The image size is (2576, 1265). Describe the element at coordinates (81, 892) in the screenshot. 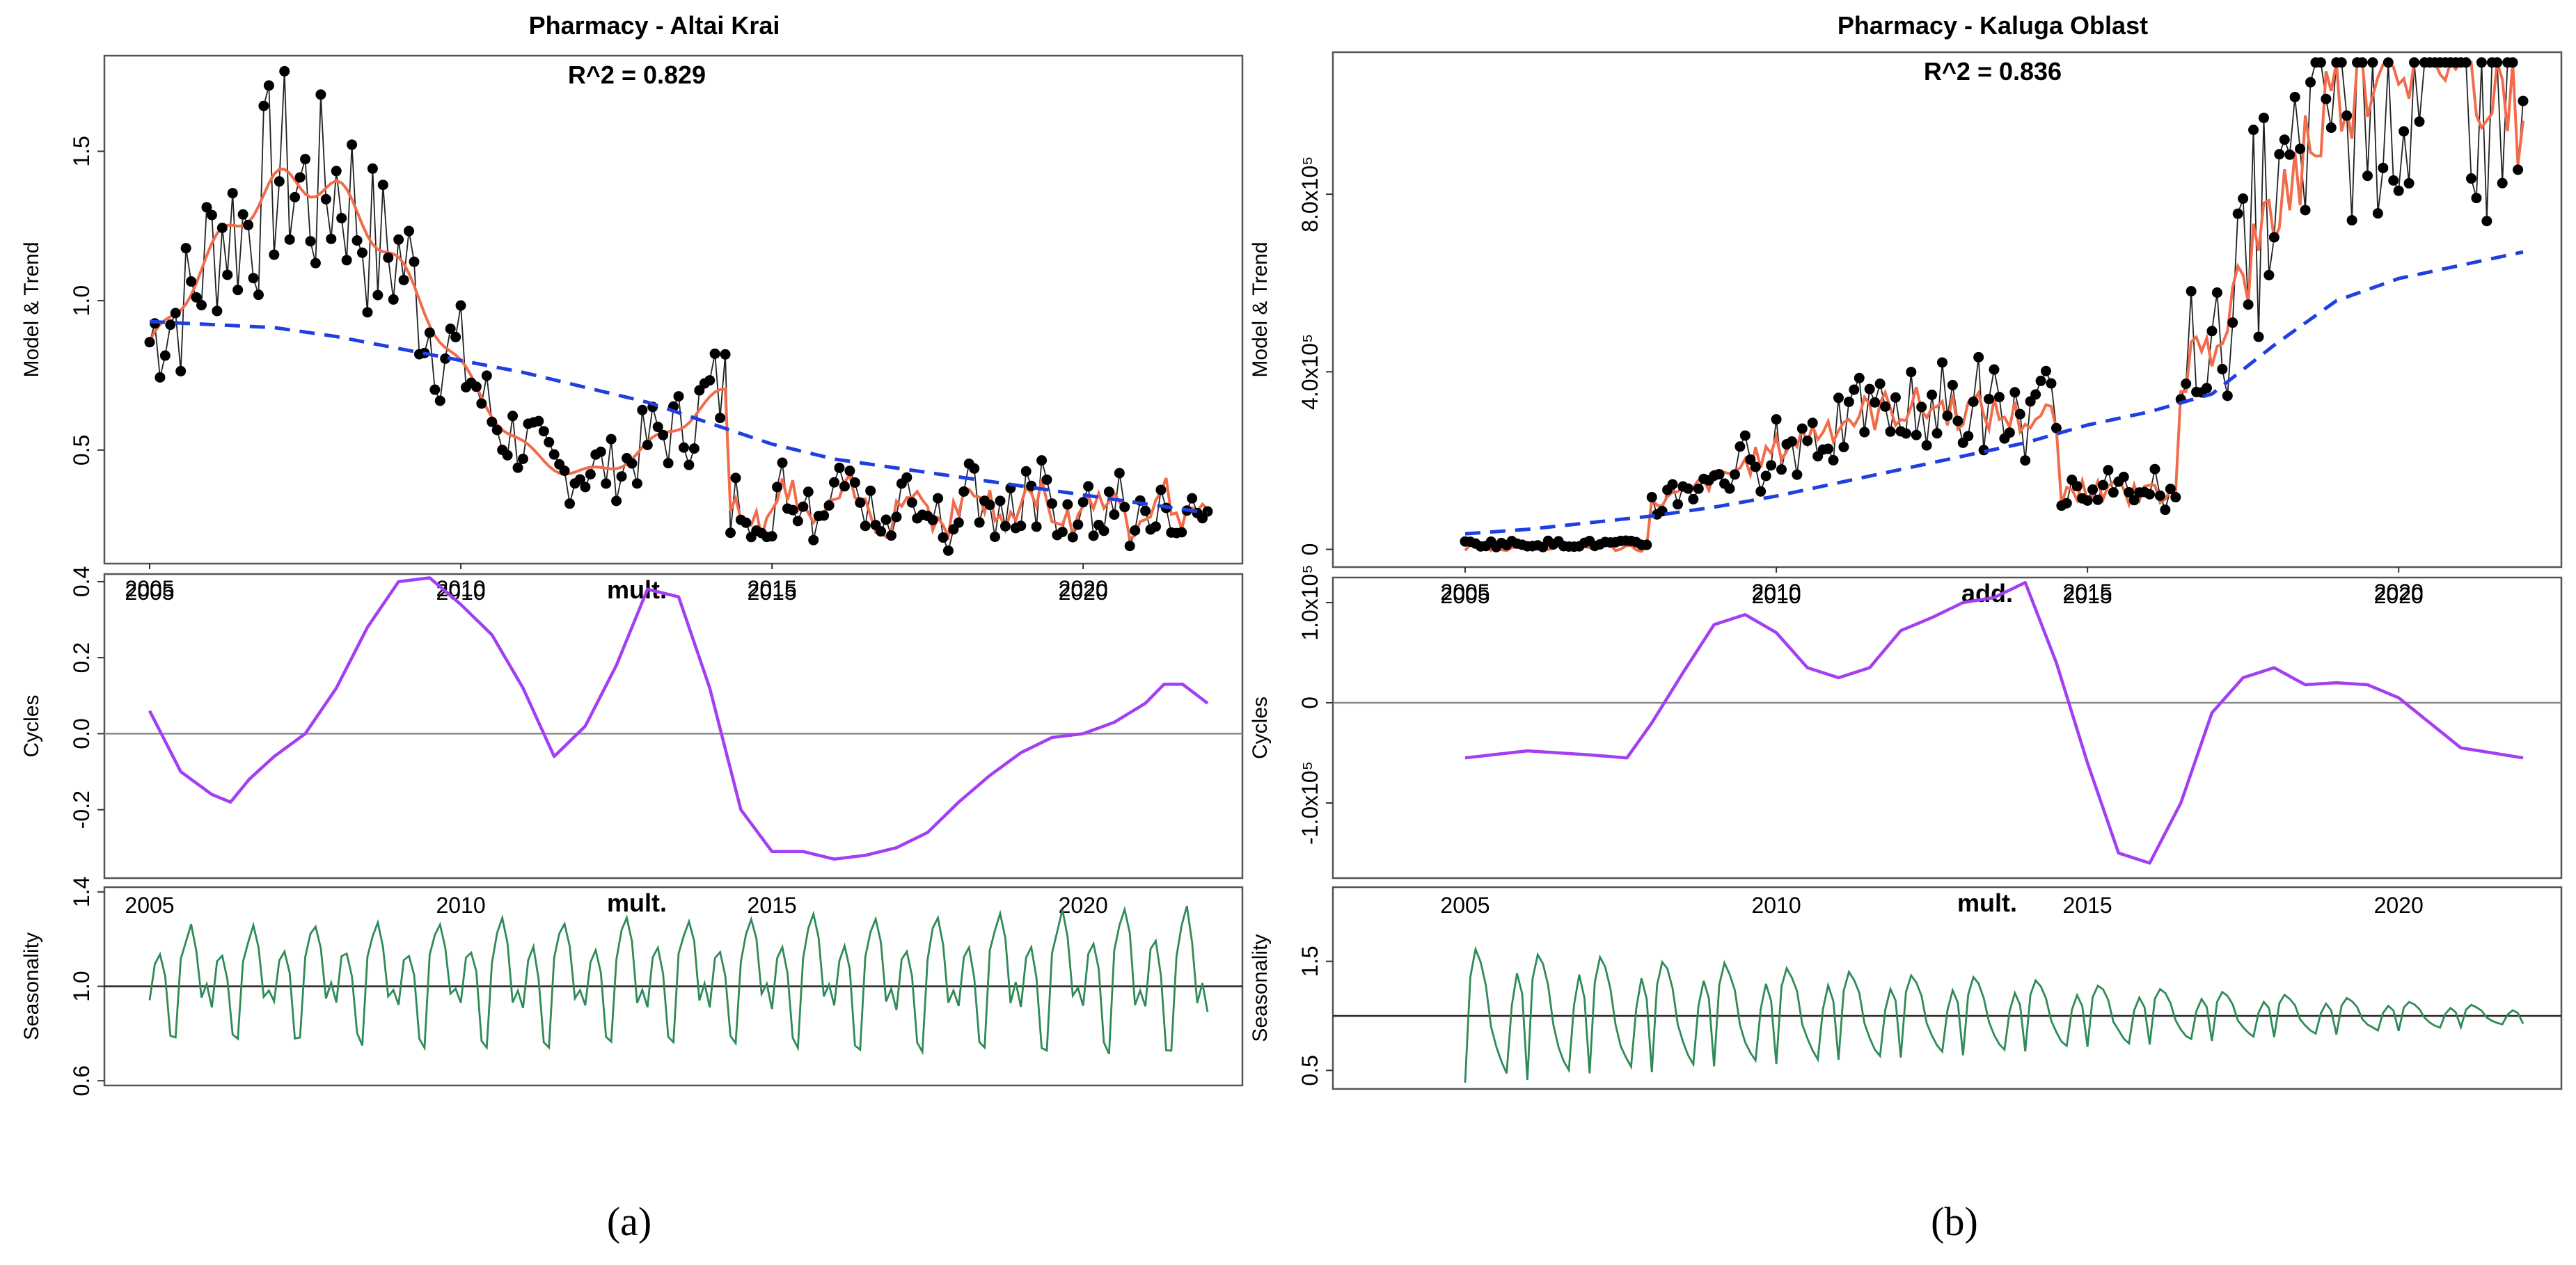

I see `y-tick-label: 1.4` at that location.